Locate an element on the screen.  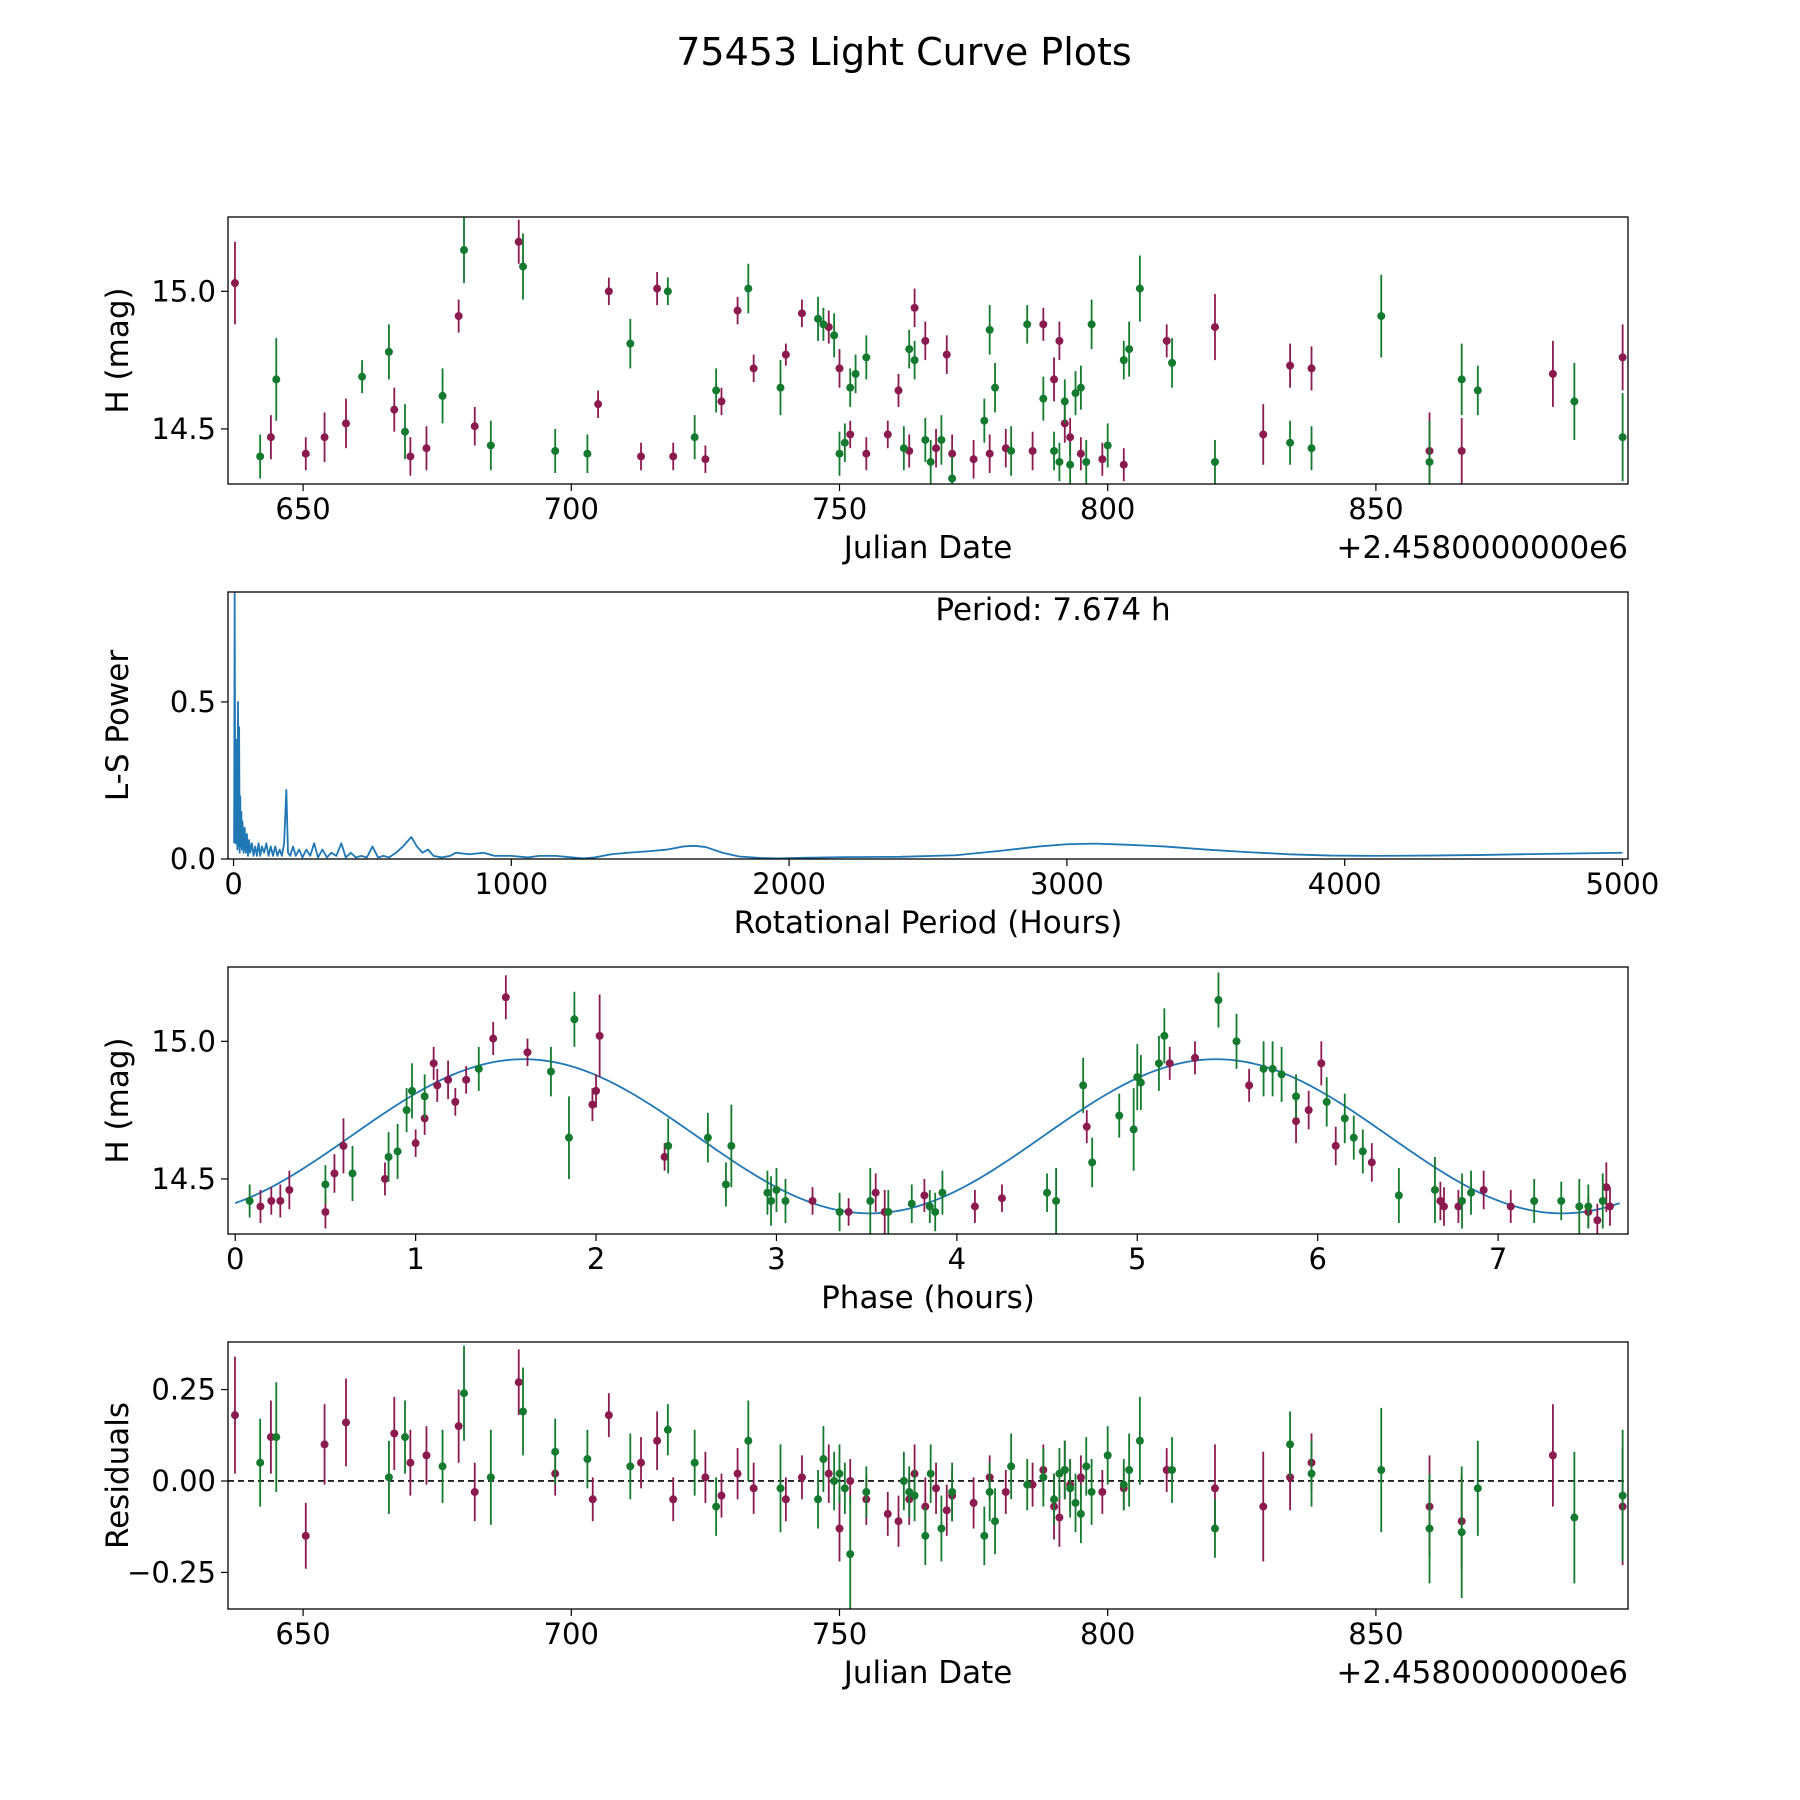
phased-axes-frame is located at coordinates (928, 1100).